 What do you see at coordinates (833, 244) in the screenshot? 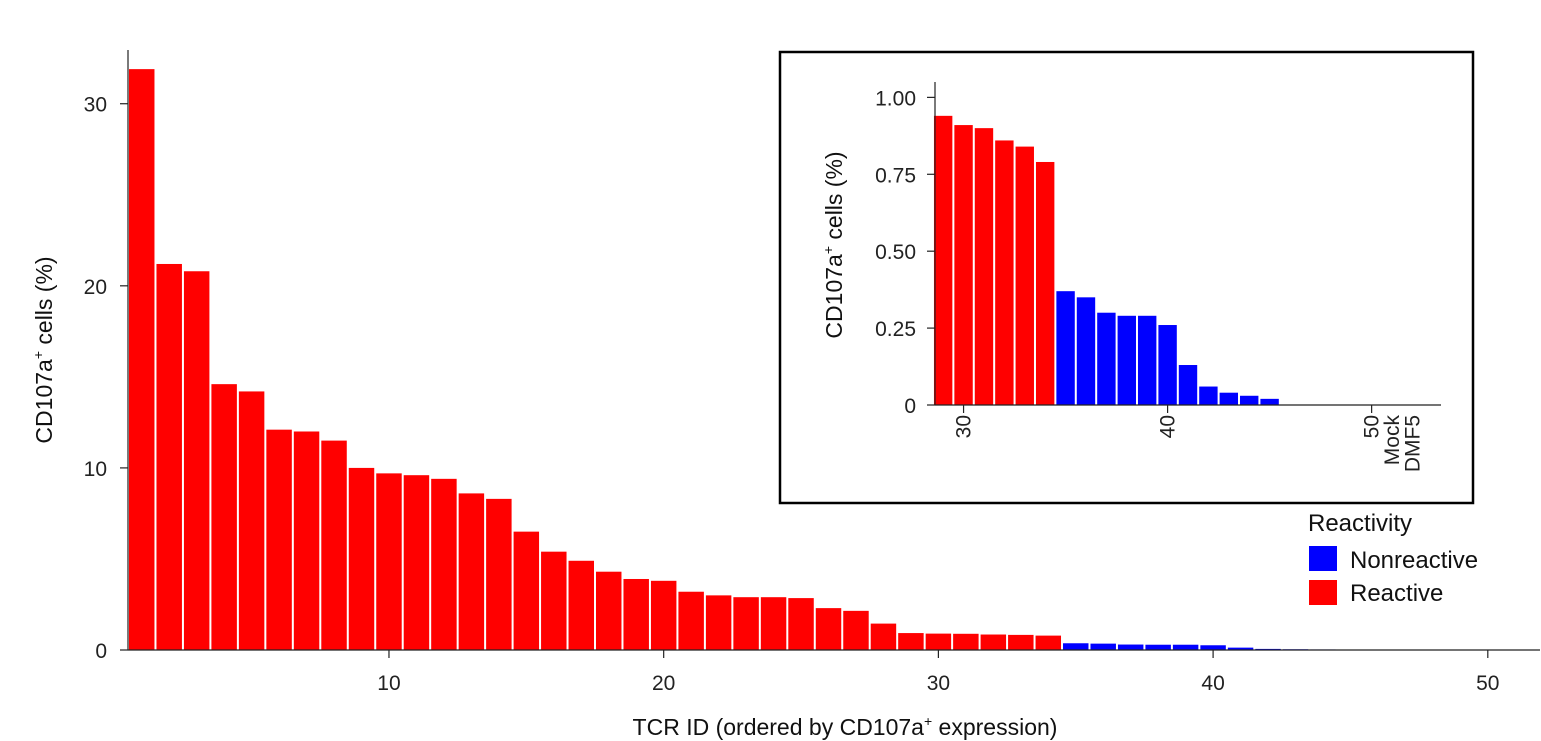
I see `inset-y-axis-title: CD107a+ cells (%)` at bounding box center [833, 244].